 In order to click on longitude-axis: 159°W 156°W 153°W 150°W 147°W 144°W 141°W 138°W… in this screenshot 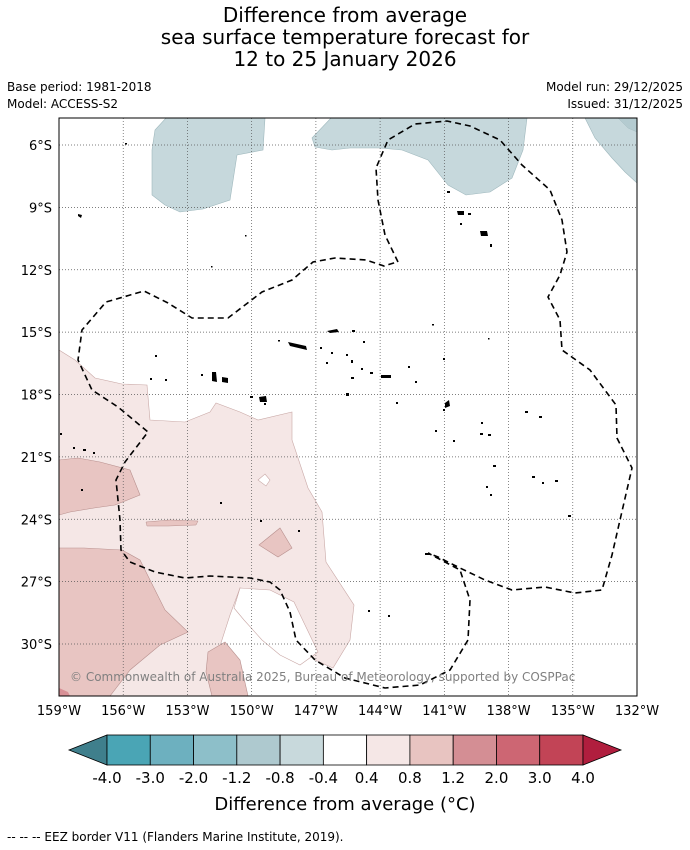, I will do `click(348, 711)`.